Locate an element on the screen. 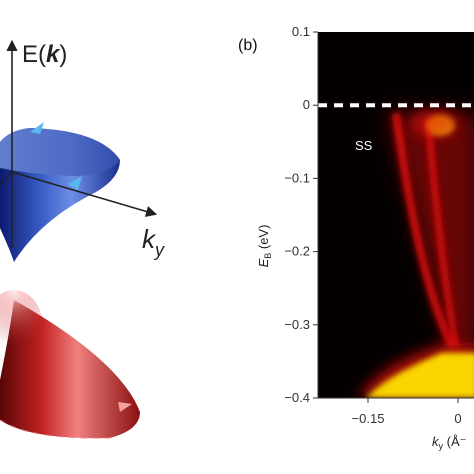 Image resolution: width=474 pixels, height=474 pixels. y-tick-label: −0.3 is located at coordinates (297, 324).